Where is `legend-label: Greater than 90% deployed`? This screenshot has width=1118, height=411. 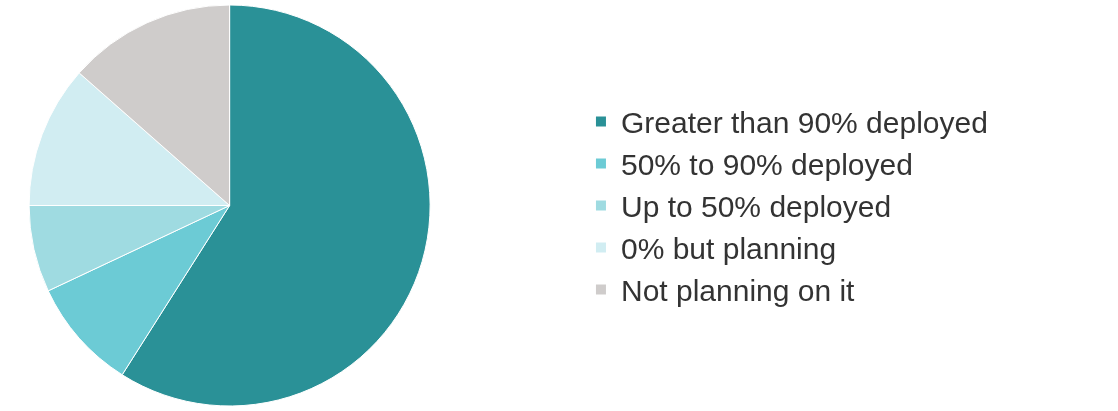 legend-label: Greater than 90% deployed is located at coordinates (804, 123).